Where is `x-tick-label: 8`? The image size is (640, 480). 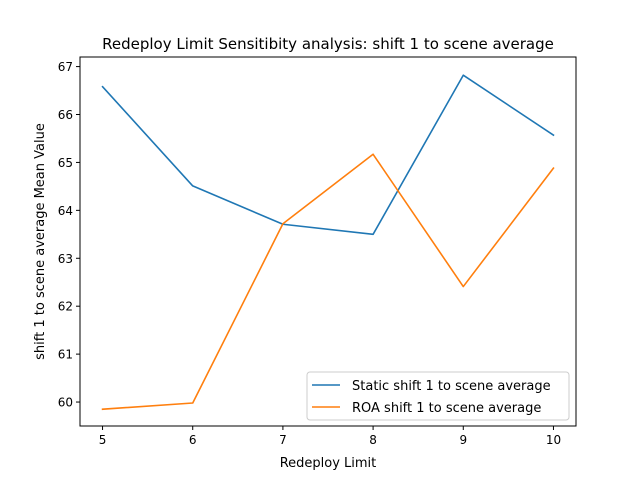 x-tick-label: 8 is located at coordinates (373, 440).